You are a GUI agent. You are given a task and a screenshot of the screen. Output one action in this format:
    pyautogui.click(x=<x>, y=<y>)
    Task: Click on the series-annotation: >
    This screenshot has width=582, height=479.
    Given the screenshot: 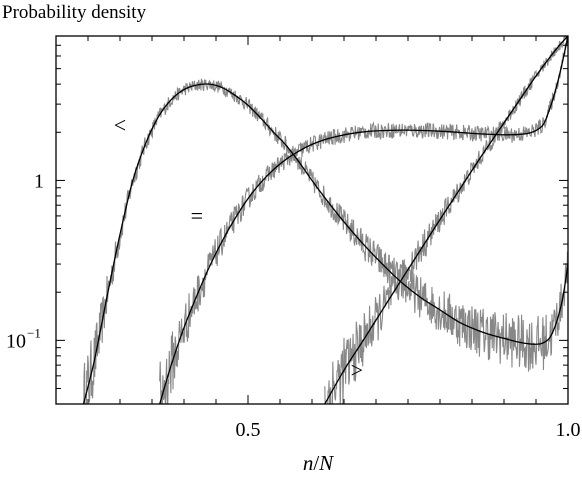 What is the action you would take?
    pyautogui.click(x=357, y=369)
    